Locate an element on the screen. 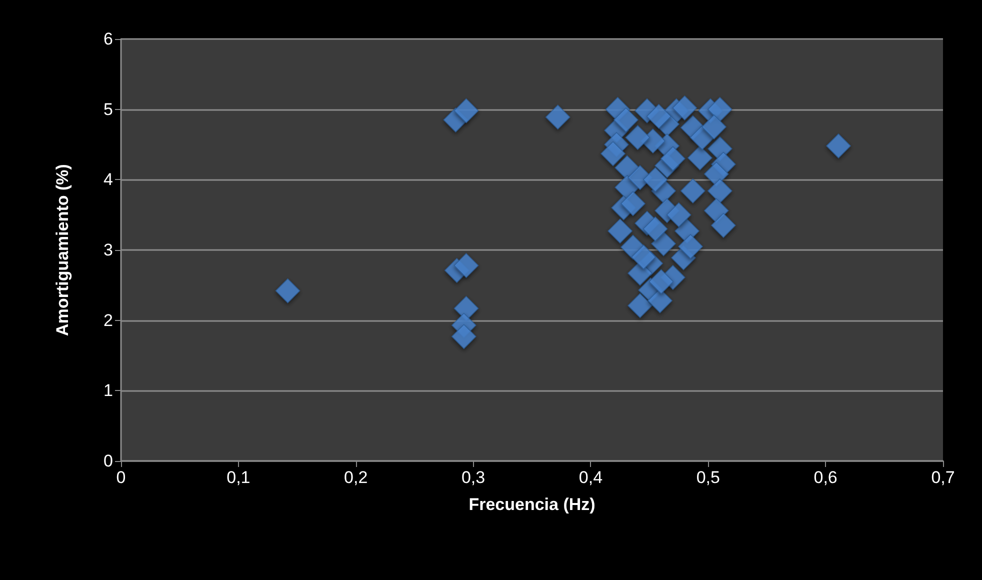  x-tick-label: 0,2 is located at coordinates (356, 477).